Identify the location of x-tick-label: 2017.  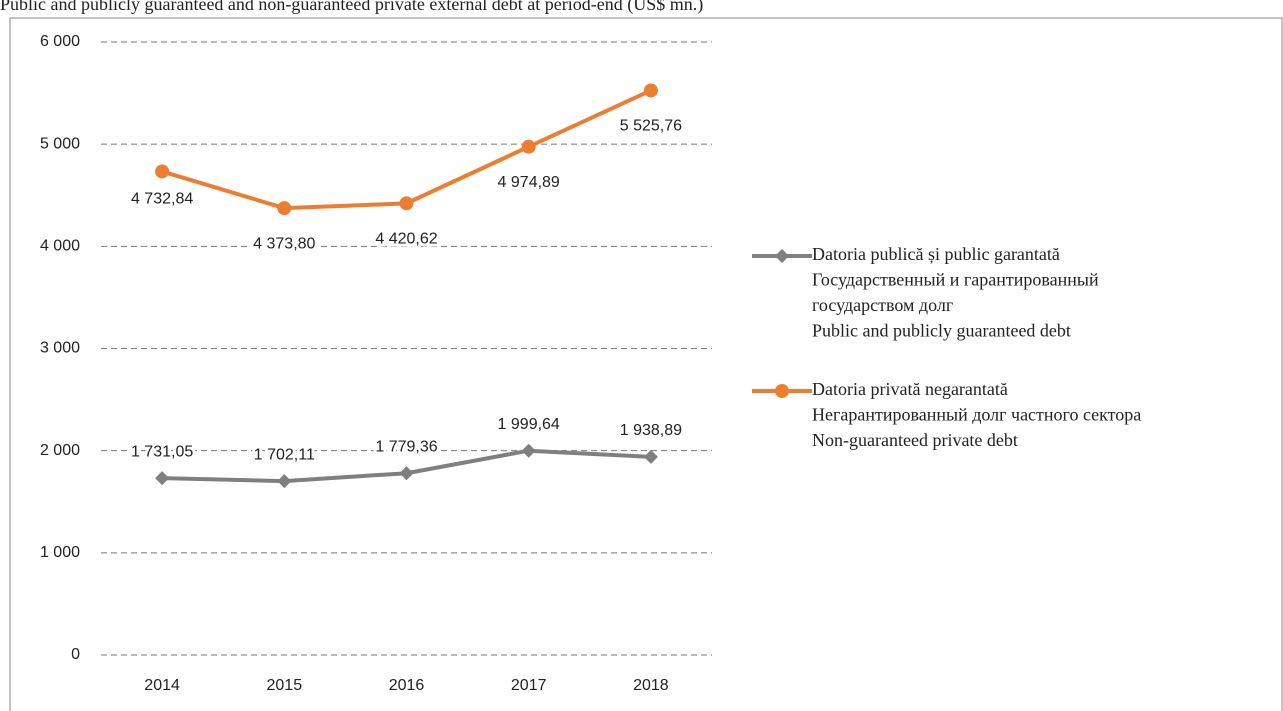
(529, 685).